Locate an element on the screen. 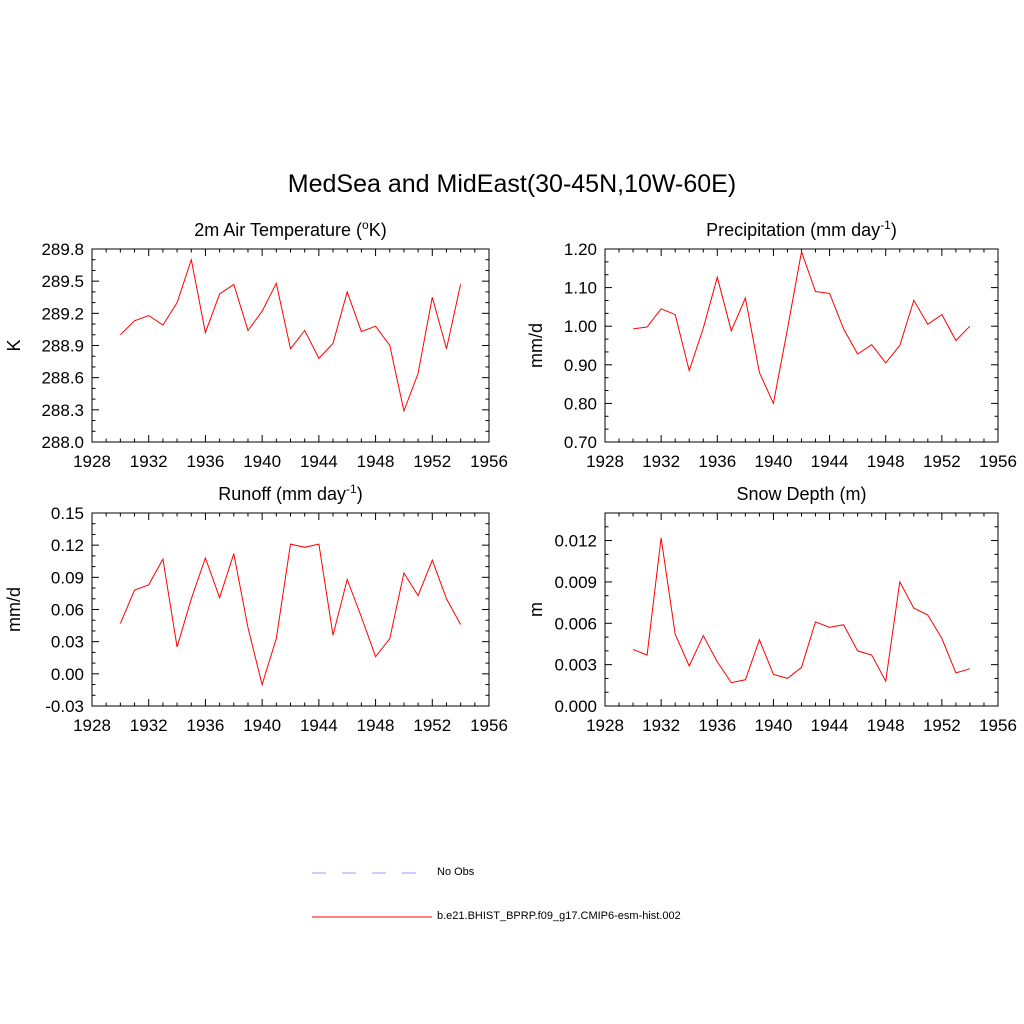 Image resolution: width=1024 pixels, height=1024 pixels. y-tick-label: 0.003 is located at coordinates (575, 665).